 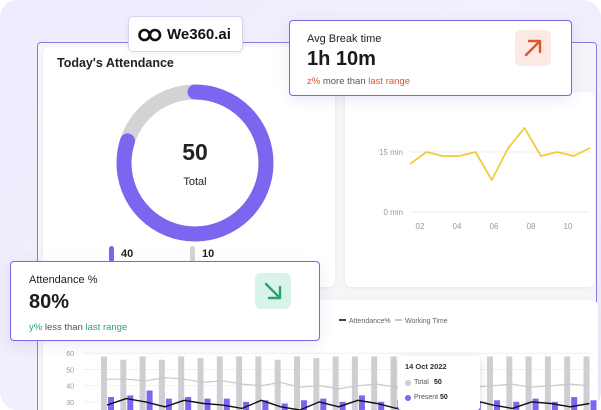 I want to click on tooltip-present-value: 50, so click(x=444, y=397).